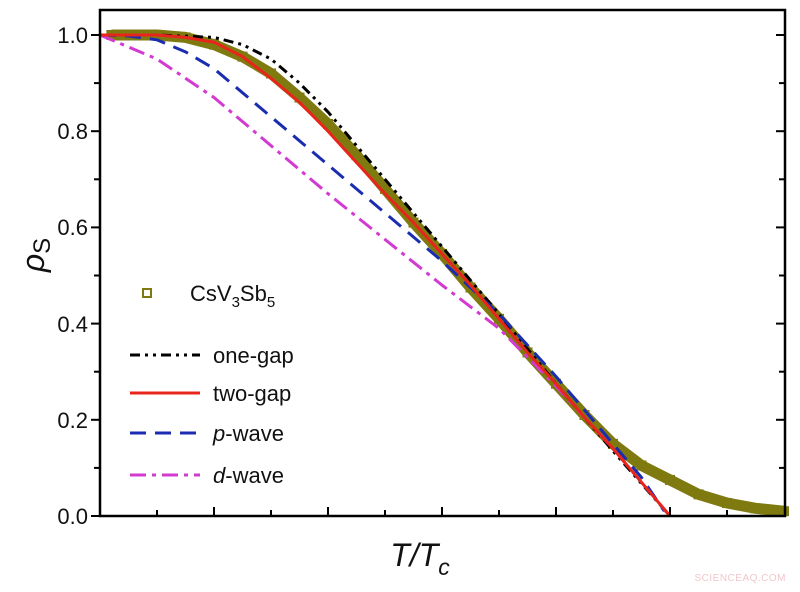 The height and width of the screenshot is (592, 800). What do you see at coordinates (72, 35) in the screenshot?
I see `y-tick-label: 1.0` at bounding box center [72, 35].